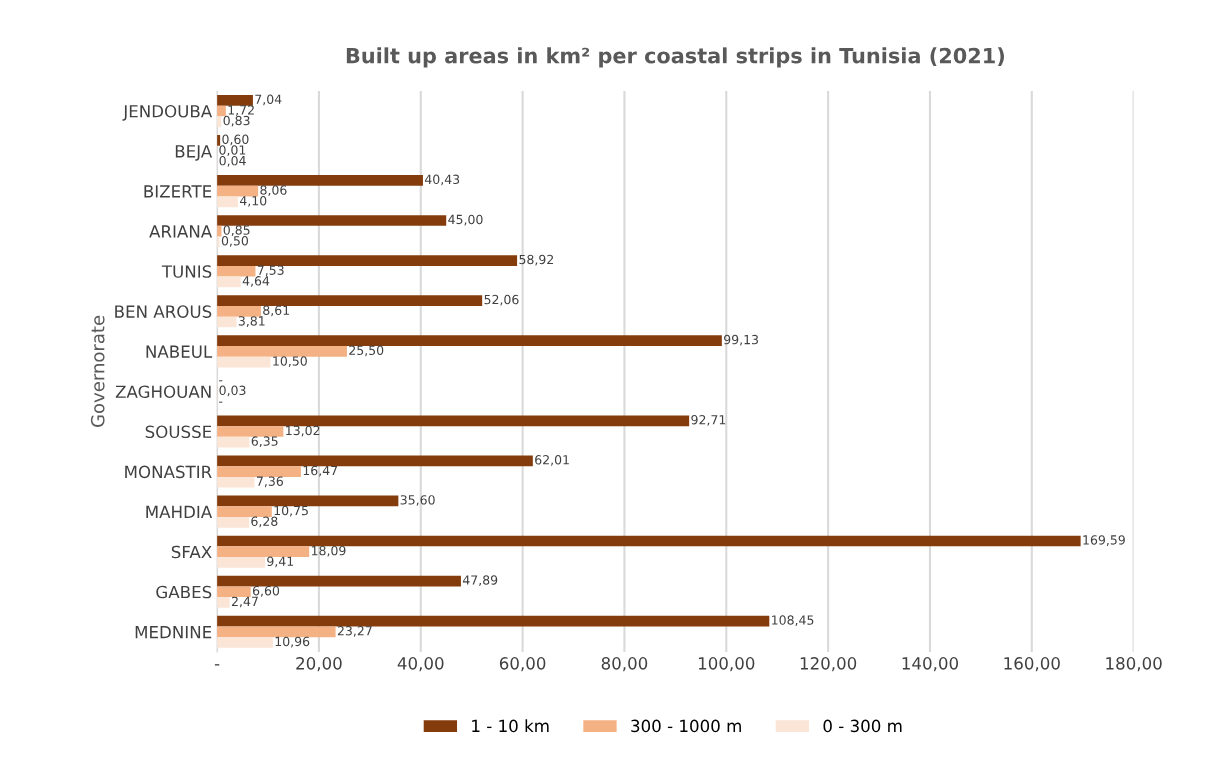 The width and height of the screenshot is (1206, 758). What do you see at coordinates (163, 392) in the screenshot?
I see `y-tick-label: ZAGHOUAN` at bounding box center [163, 392].